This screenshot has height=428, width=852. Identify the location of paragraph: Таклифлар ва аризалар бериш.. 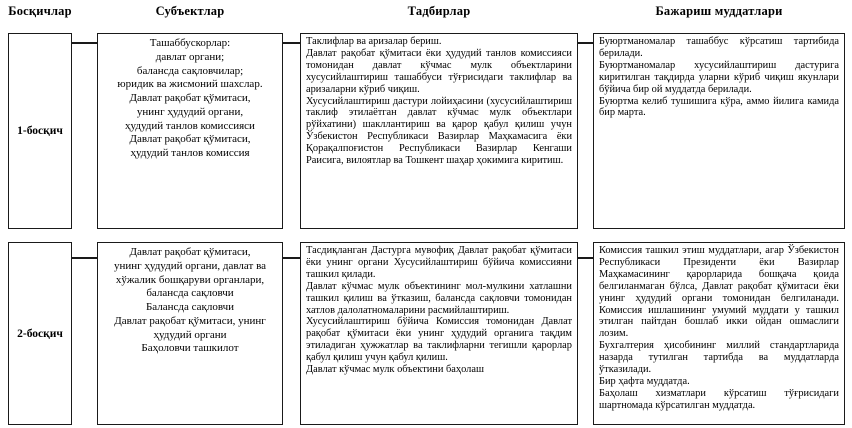
(374, 41).